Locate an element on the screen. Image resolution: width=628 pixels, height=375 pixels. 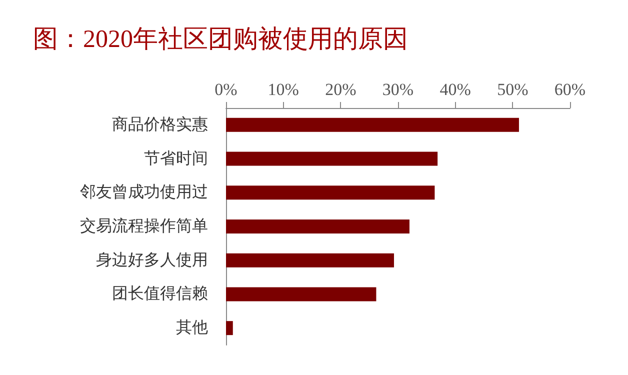
y-tick-label: 商品价格实惠 is located at coordinates (160, 124).